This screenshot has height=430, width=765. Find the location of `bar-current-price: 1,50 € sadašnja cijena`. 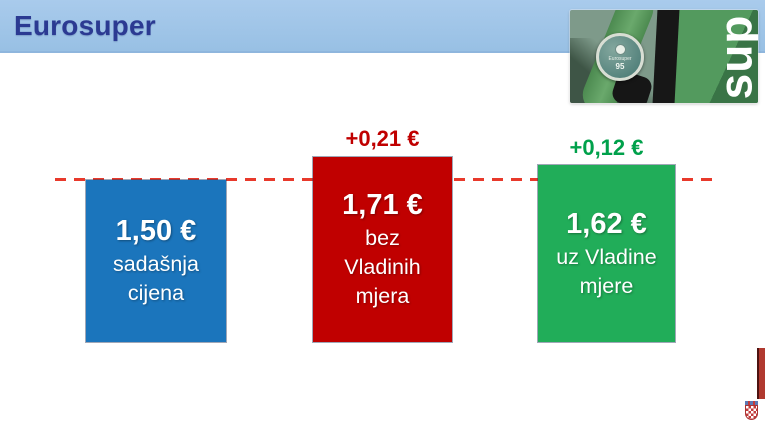

bar-current-price: 1,50 € sadašnja cijena is located at coordinates (156, 261).